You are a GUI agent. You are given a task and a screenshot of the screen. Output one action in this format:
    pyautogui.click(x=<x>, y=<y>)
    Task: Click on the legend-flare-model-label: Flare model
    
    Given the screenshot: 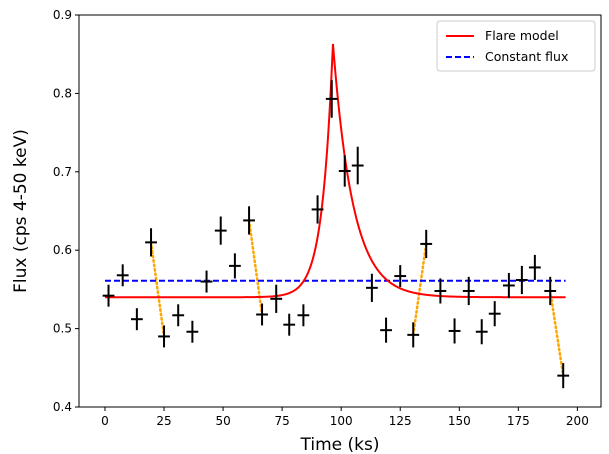 What is the action you would take?
    pyautogui.click(x=522, y=35)
    